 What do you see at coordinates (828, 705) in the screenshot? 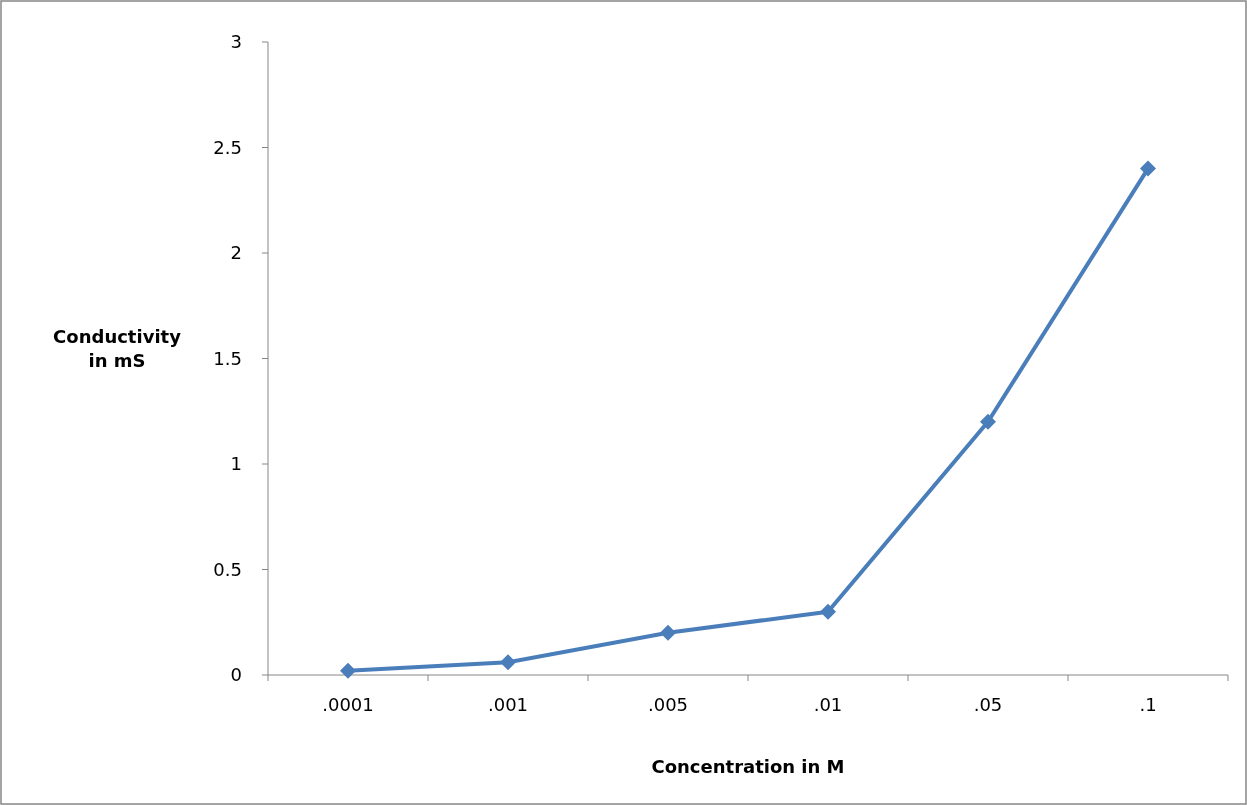
I see `x-tick-label: .01` at bounding box center [828, 705].